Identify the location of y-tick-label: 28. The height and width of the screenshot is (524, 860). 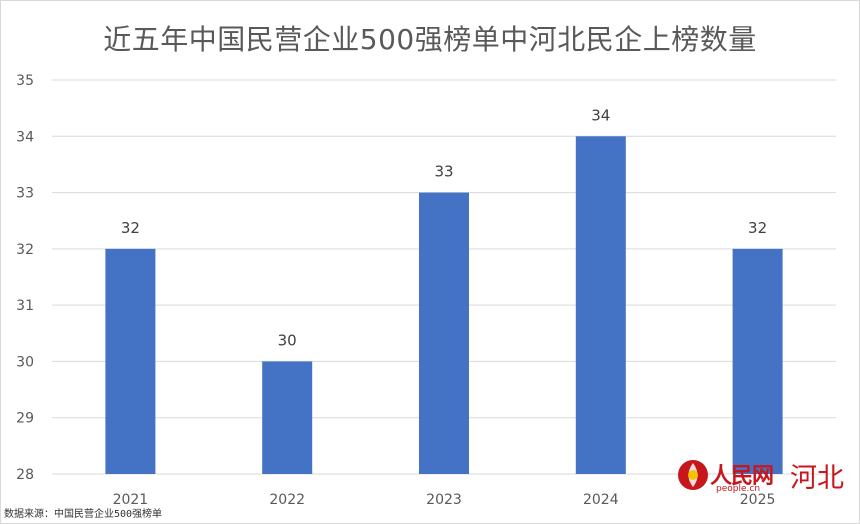
(25, 475).